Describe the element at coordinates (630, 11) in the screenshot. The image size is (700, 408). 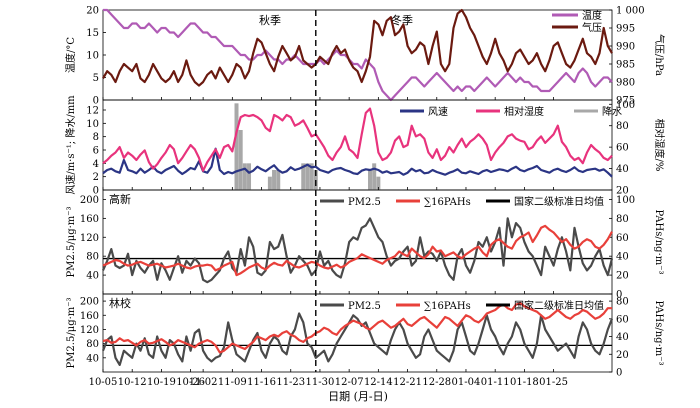
I see `y-tick-label-right: 1 000` at that location.